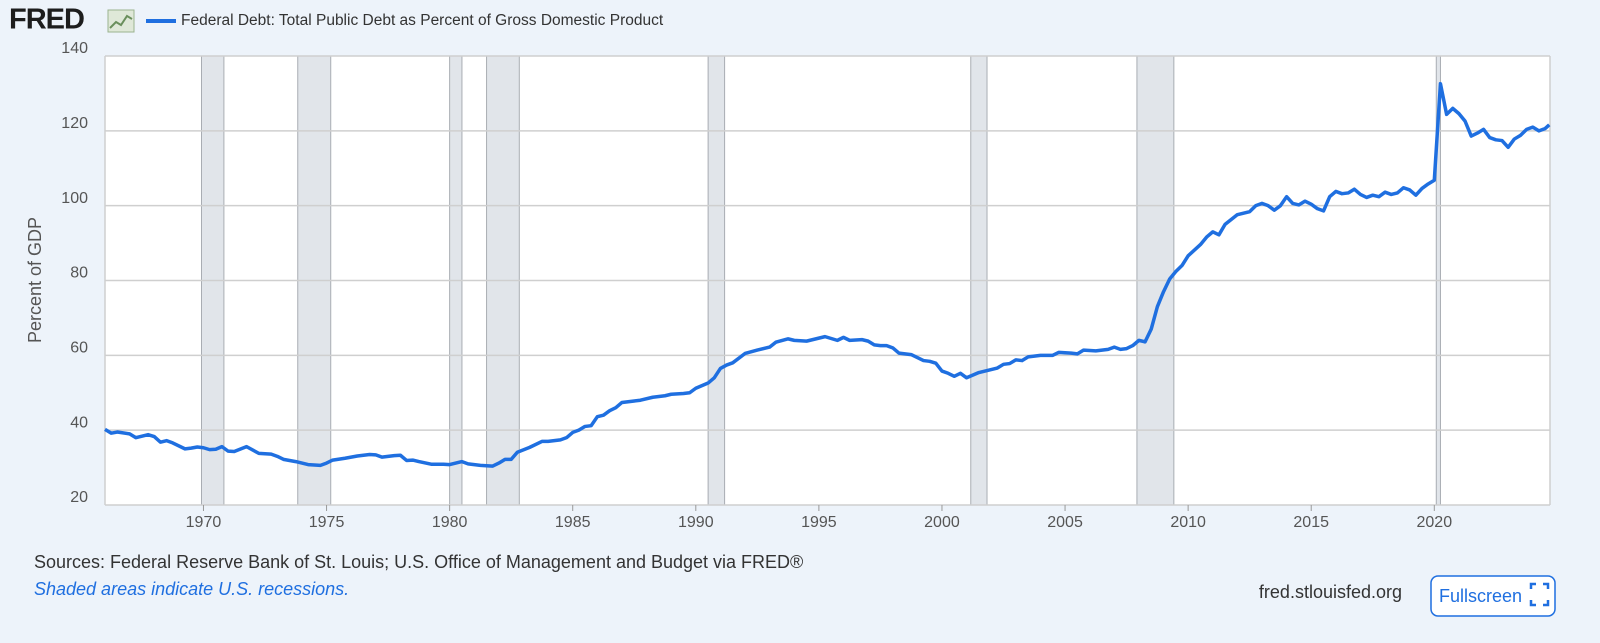  What do you see at coordinates (573, 522) in the screenshot?
I see `x-tick-label: 1985` at bounding box center [573, 522].